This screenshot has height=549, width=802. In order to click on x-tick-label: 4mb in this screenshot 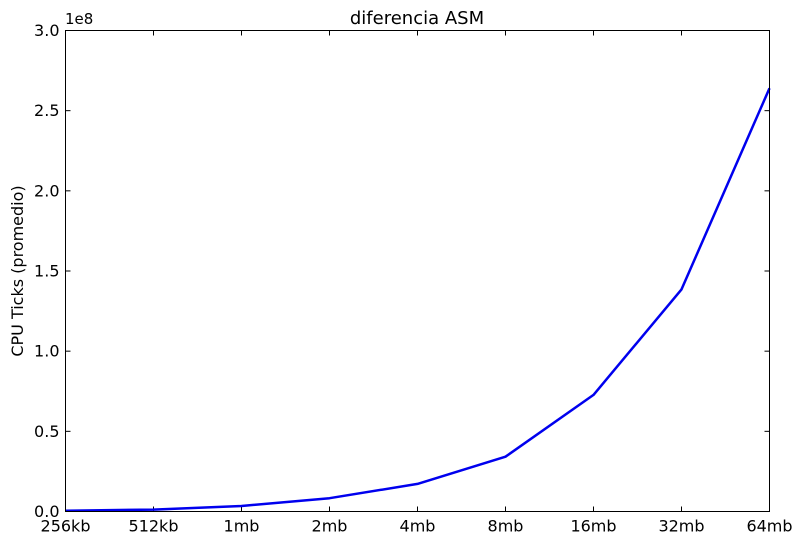, I will do `click(418, 526)`.